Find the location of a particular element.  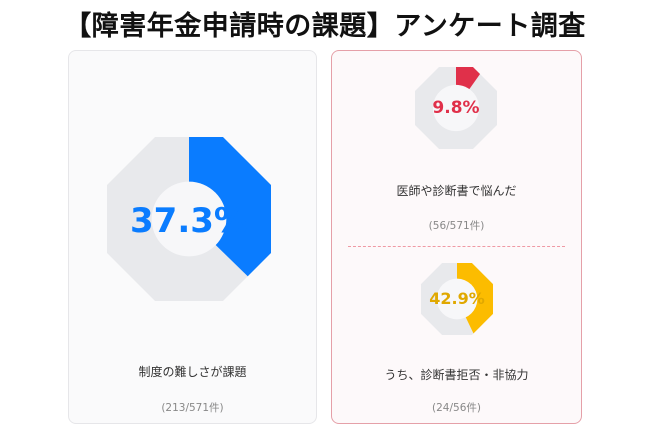

donut-chart-doctor: 9.8% is located at coordinates (456, 108).